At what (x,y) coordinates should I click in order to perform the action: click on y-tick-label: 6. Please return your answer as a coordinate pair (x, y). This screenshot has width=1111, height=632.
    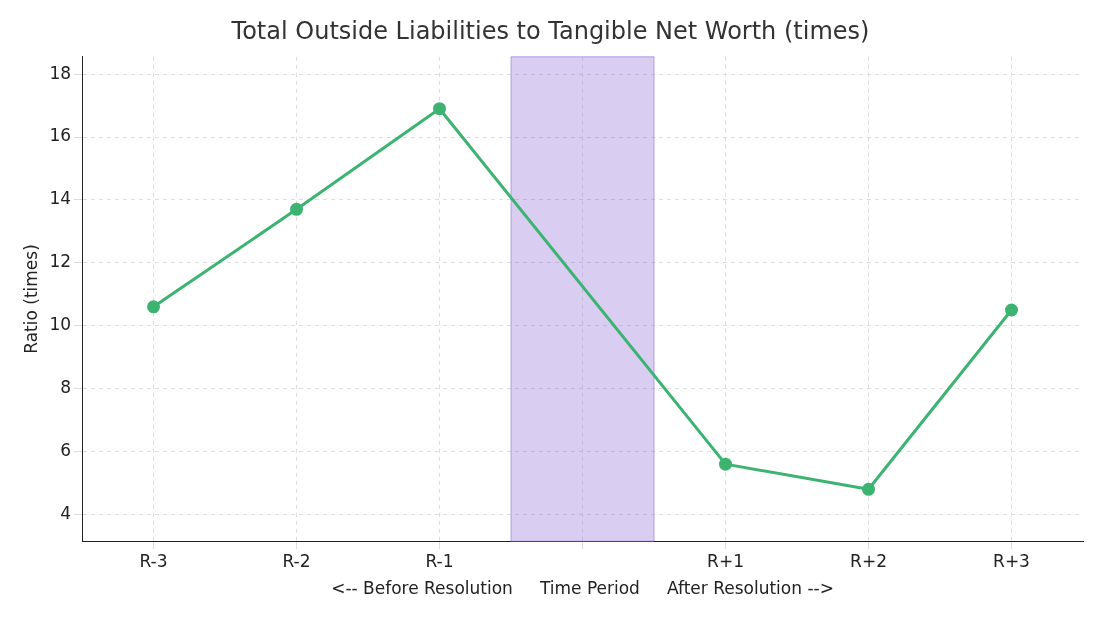
    Looking at the image, I should click on (66, 449).